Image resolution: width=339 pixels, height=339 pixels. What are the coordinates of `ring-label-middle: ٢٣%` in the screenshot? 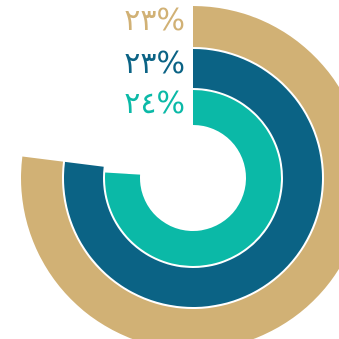 It's located at (154, 63).